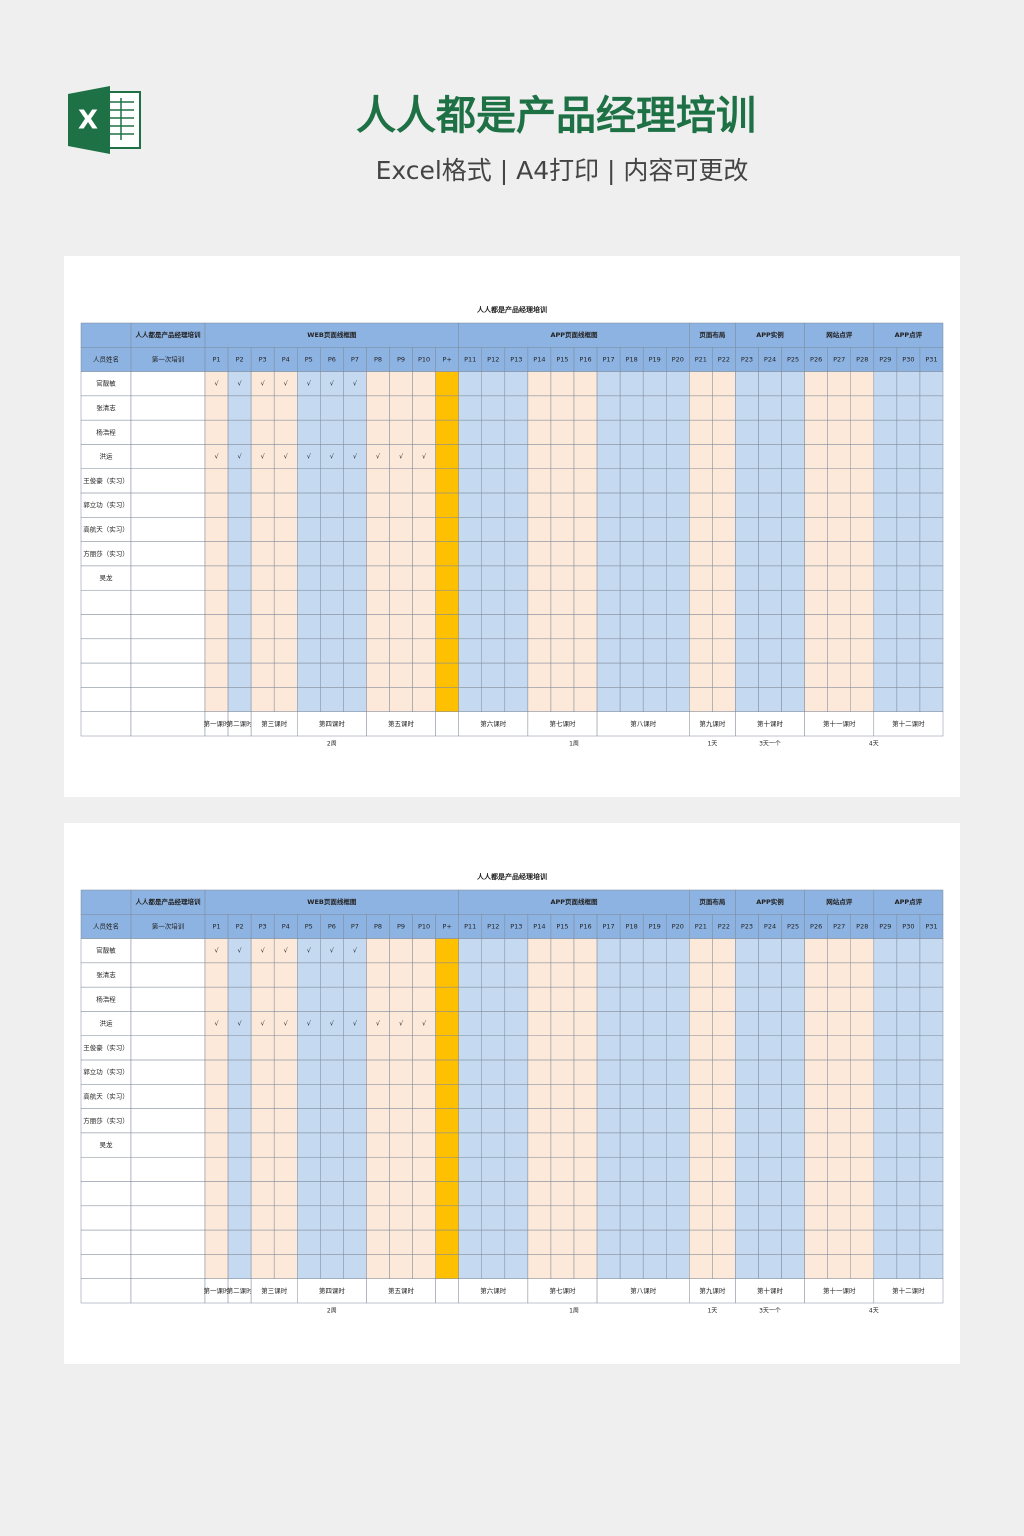 Image resolution: width=1024 pixels, height=1536 pixels. What do you see at coordinates (574, 744) in the screenshot?
I see `duration-label: 1周` at bounding box center [574, 744].